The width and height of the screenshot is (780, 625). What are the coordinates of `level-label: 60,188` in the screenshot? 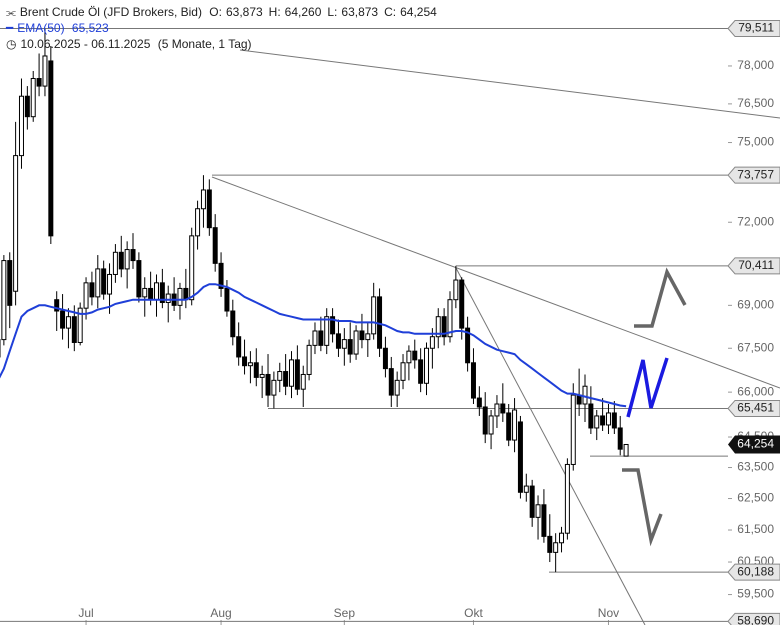 It's located at (755, 571).